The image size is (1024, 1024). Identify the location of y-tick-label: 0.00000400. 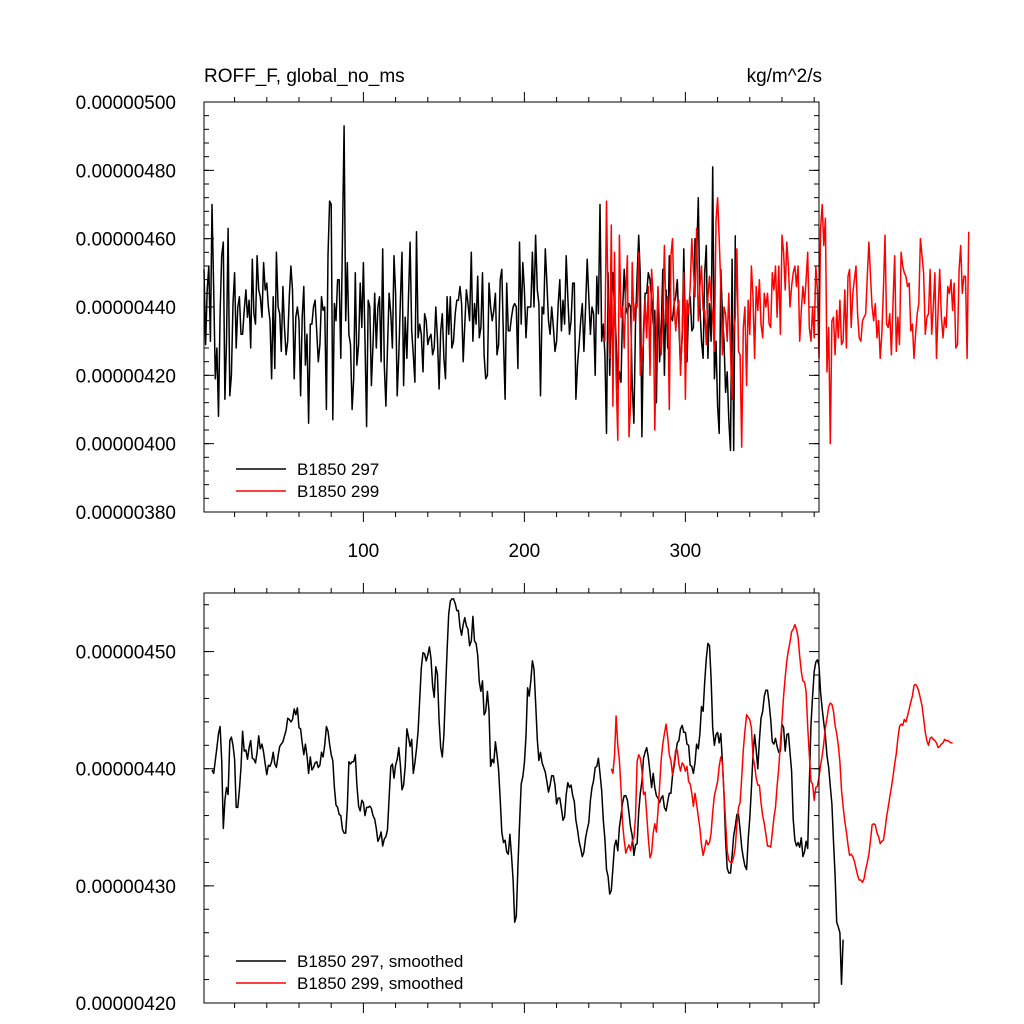
(126, 445).